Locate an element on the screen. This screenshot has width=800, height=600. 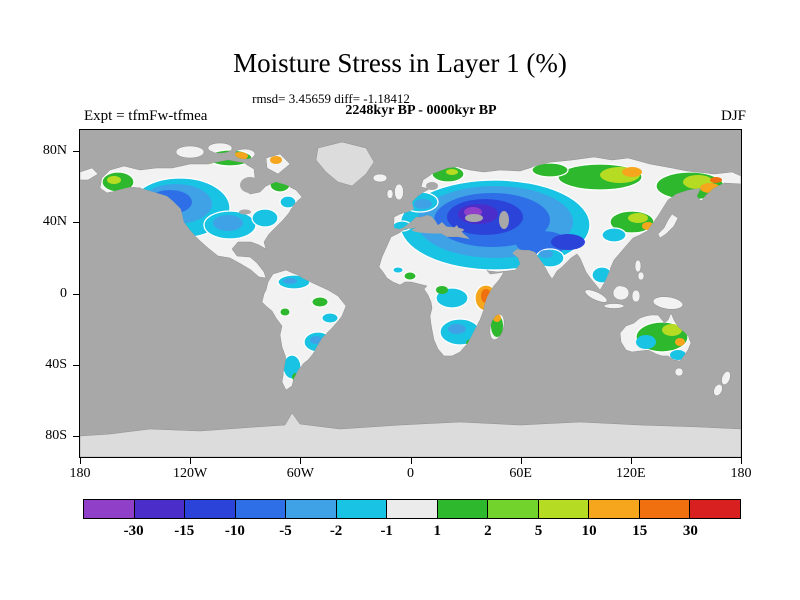
colorbar-labels: -30 -15 -10 -5 -2 -1 1 2 5 10 15 30 is located at coordinates (412, 532).